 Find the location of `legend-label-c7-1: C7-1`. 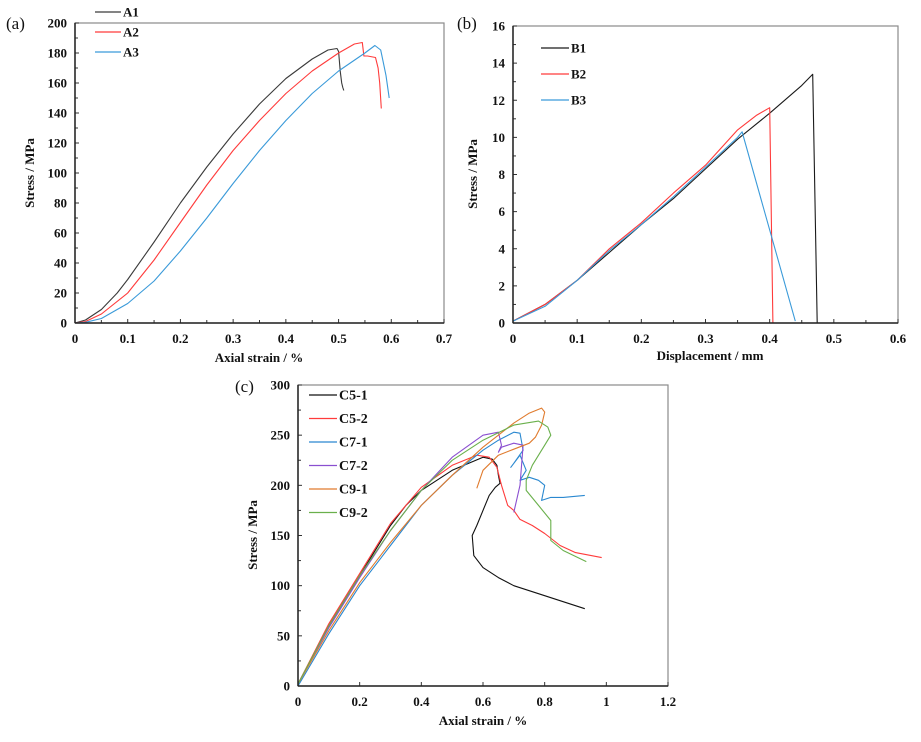

legend-label-c7-1: C7-1 is located at coordinates (353, 443).